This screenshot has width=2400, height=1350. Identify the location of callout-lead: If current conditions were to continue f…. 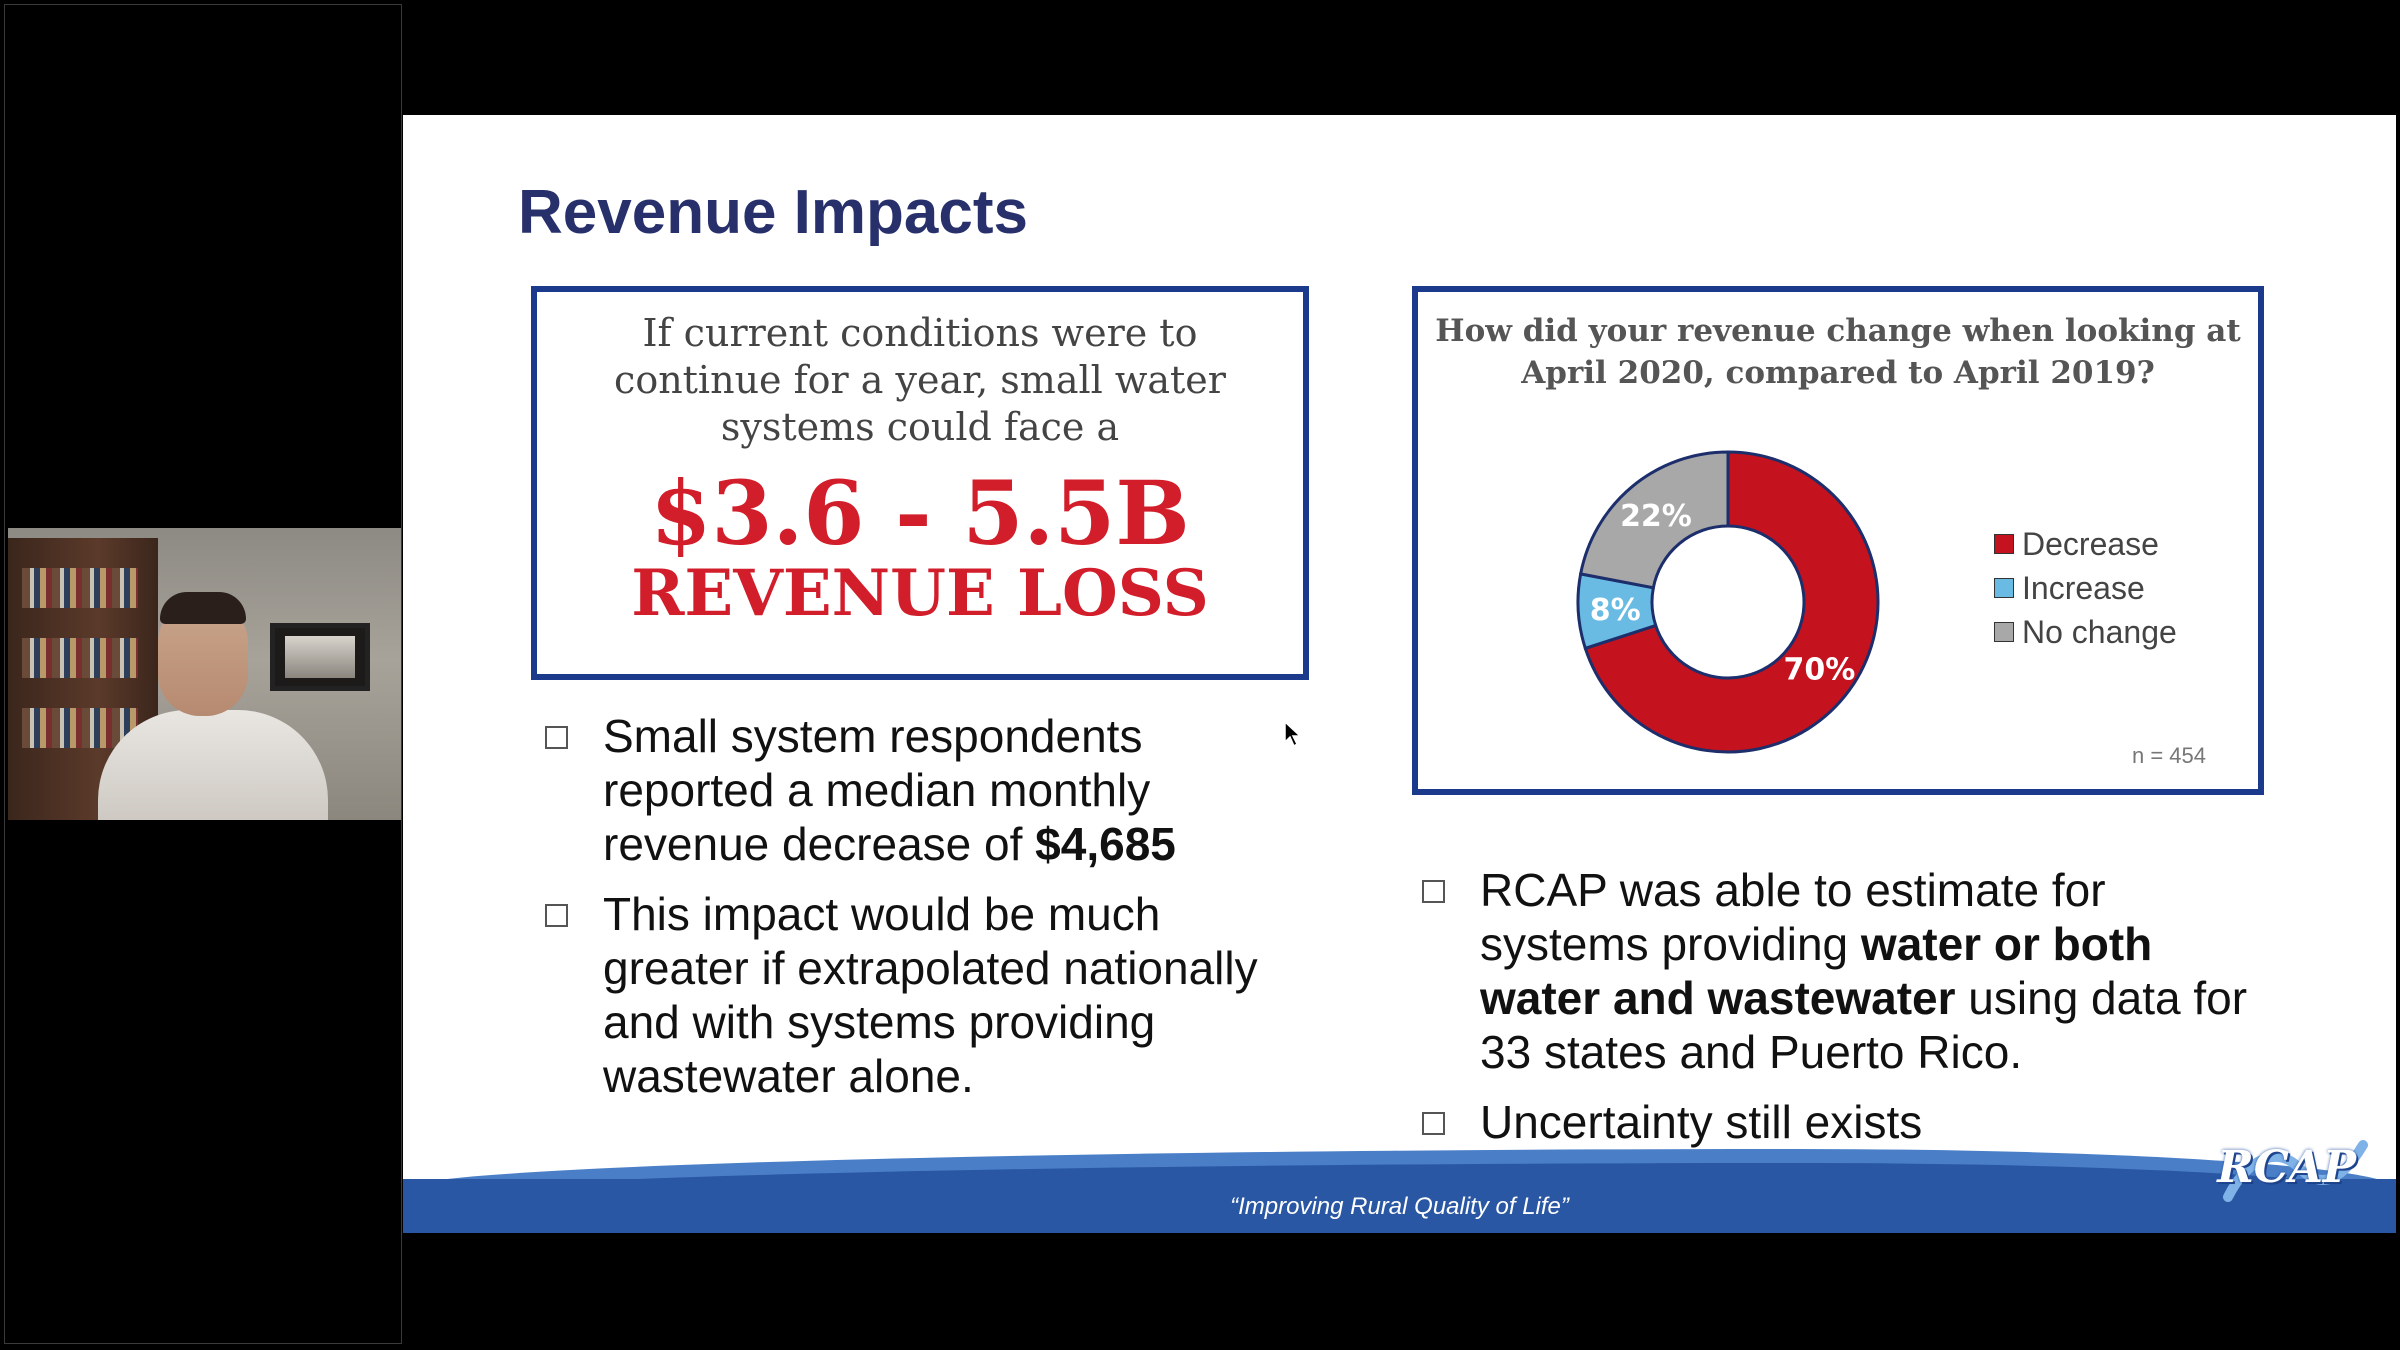
(920, 380).